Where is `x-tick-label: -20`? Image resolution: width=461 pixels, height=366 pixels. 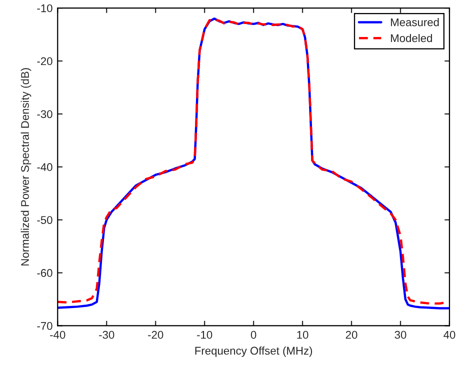 x-tick-label: -20 is located at coordinates (156, 334).